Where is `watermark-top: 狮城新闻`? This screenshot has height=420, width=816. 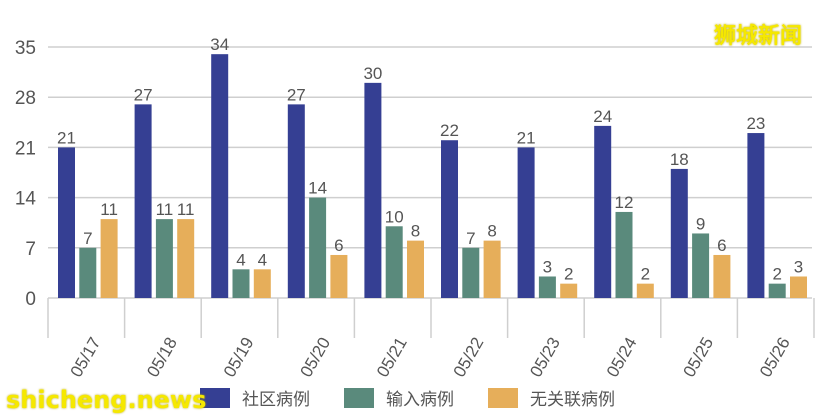
watermark-top: 狮城新闻 is located at coordinates (757, 36).